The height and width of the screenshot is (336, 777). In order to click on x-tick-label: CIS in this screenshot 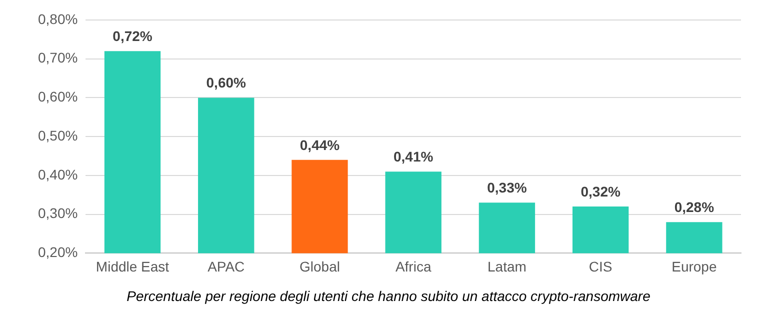, I will do `click(600, 266)`.